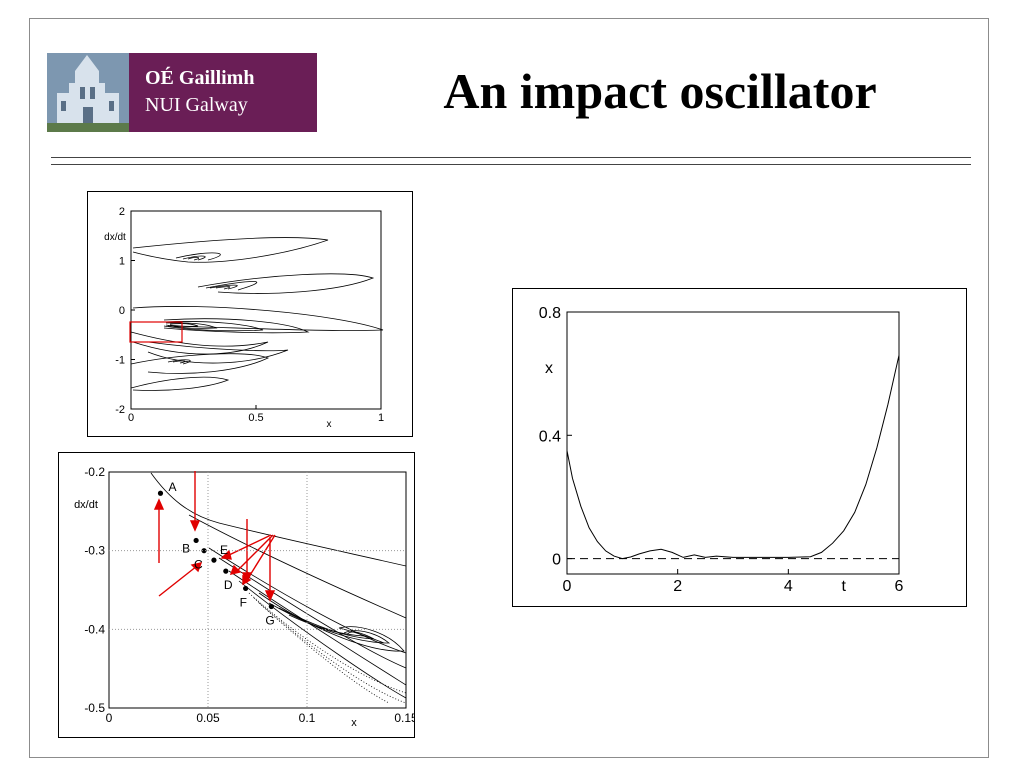 The width and height of the screenshot is (1024, 768). Describe the element at coordinates (226, 571) in the screenshot. I see `point-d` at that location.